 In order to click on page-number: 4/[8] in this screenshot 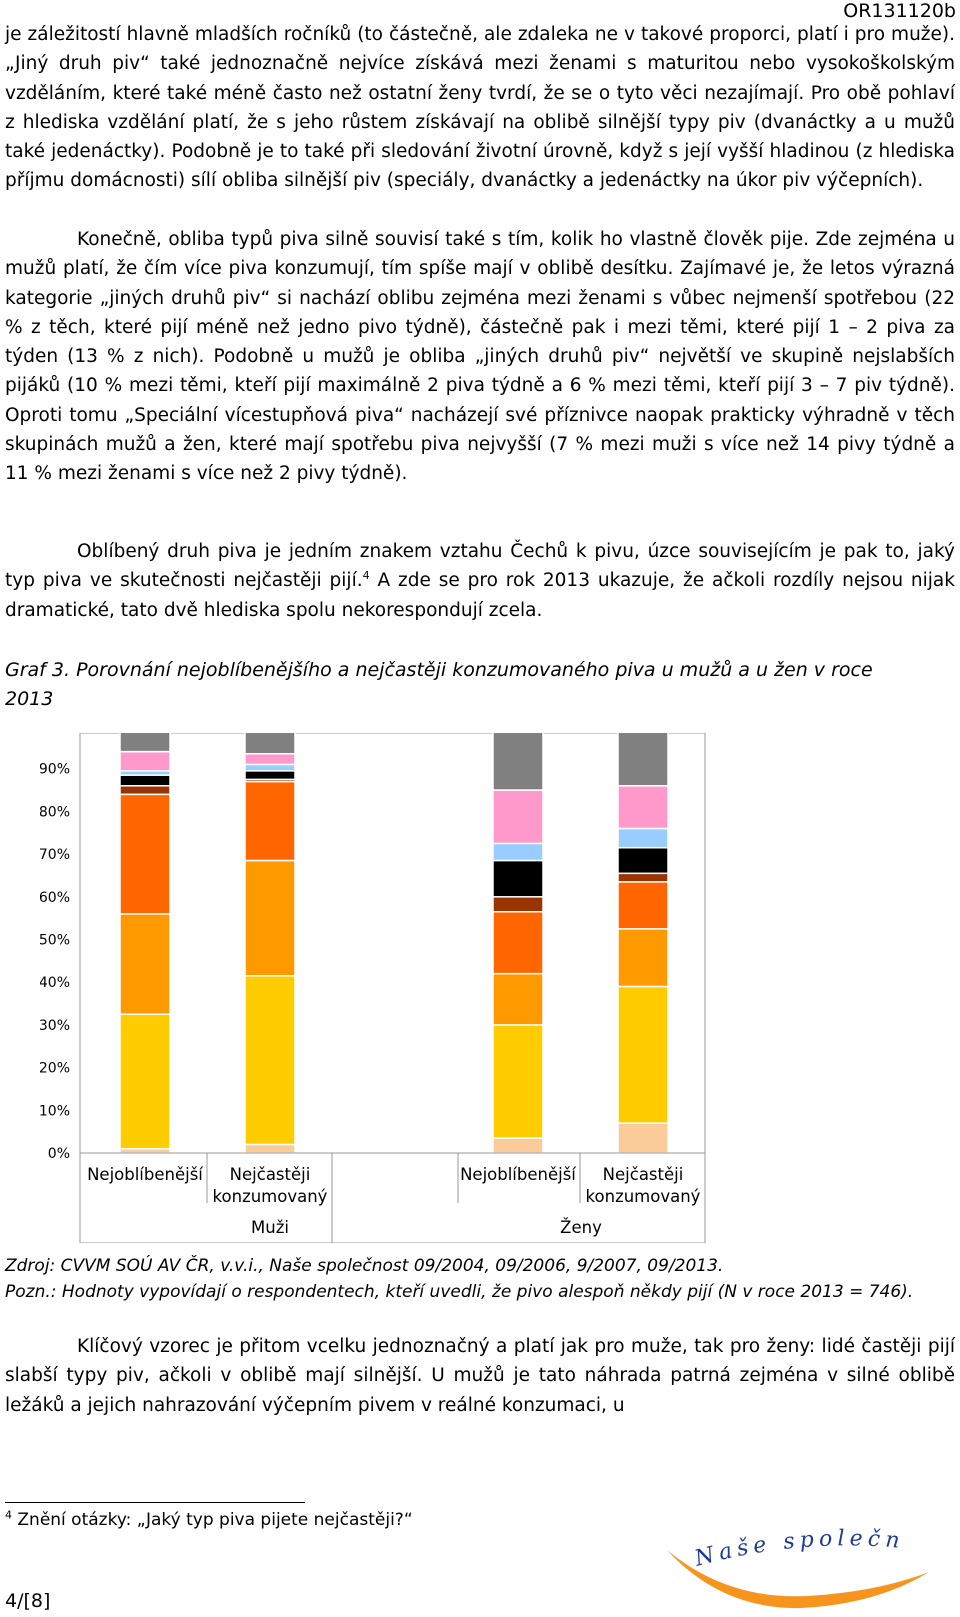, I will do `click(28, 1601)`.